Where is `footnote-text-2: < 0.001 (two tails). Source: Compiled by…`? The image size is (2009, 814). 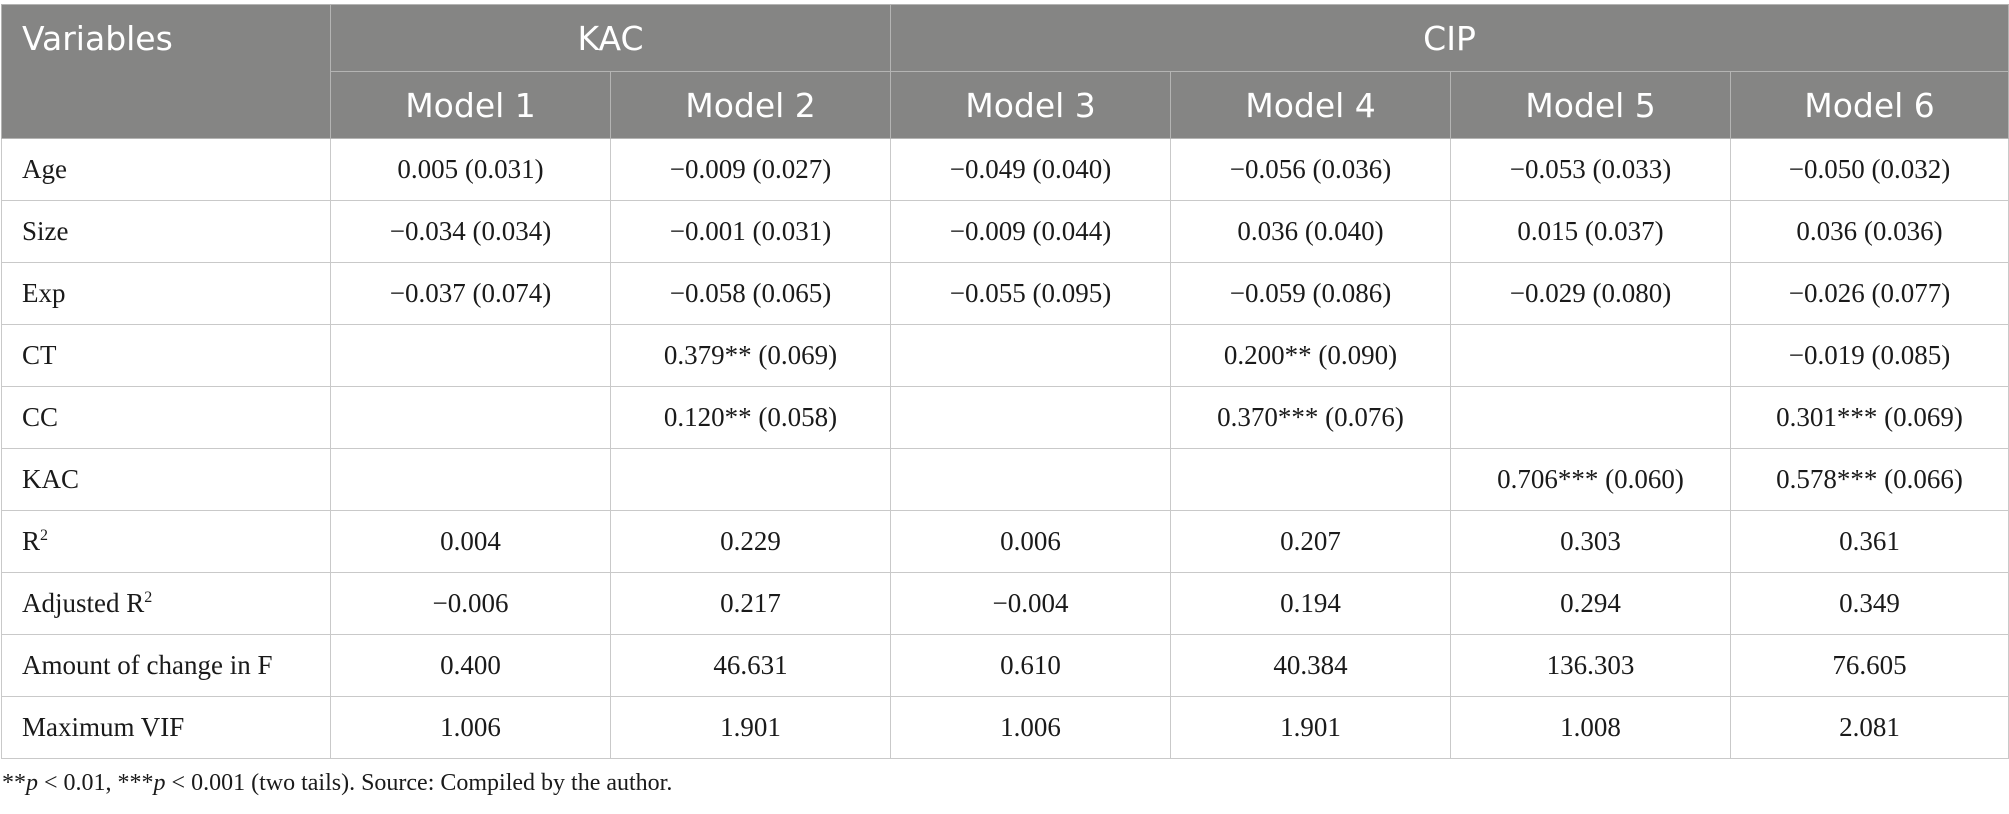 footnote-text-2: < 0.001 (two tails). Source: Compiled by… is located at coordinates (419, 783).